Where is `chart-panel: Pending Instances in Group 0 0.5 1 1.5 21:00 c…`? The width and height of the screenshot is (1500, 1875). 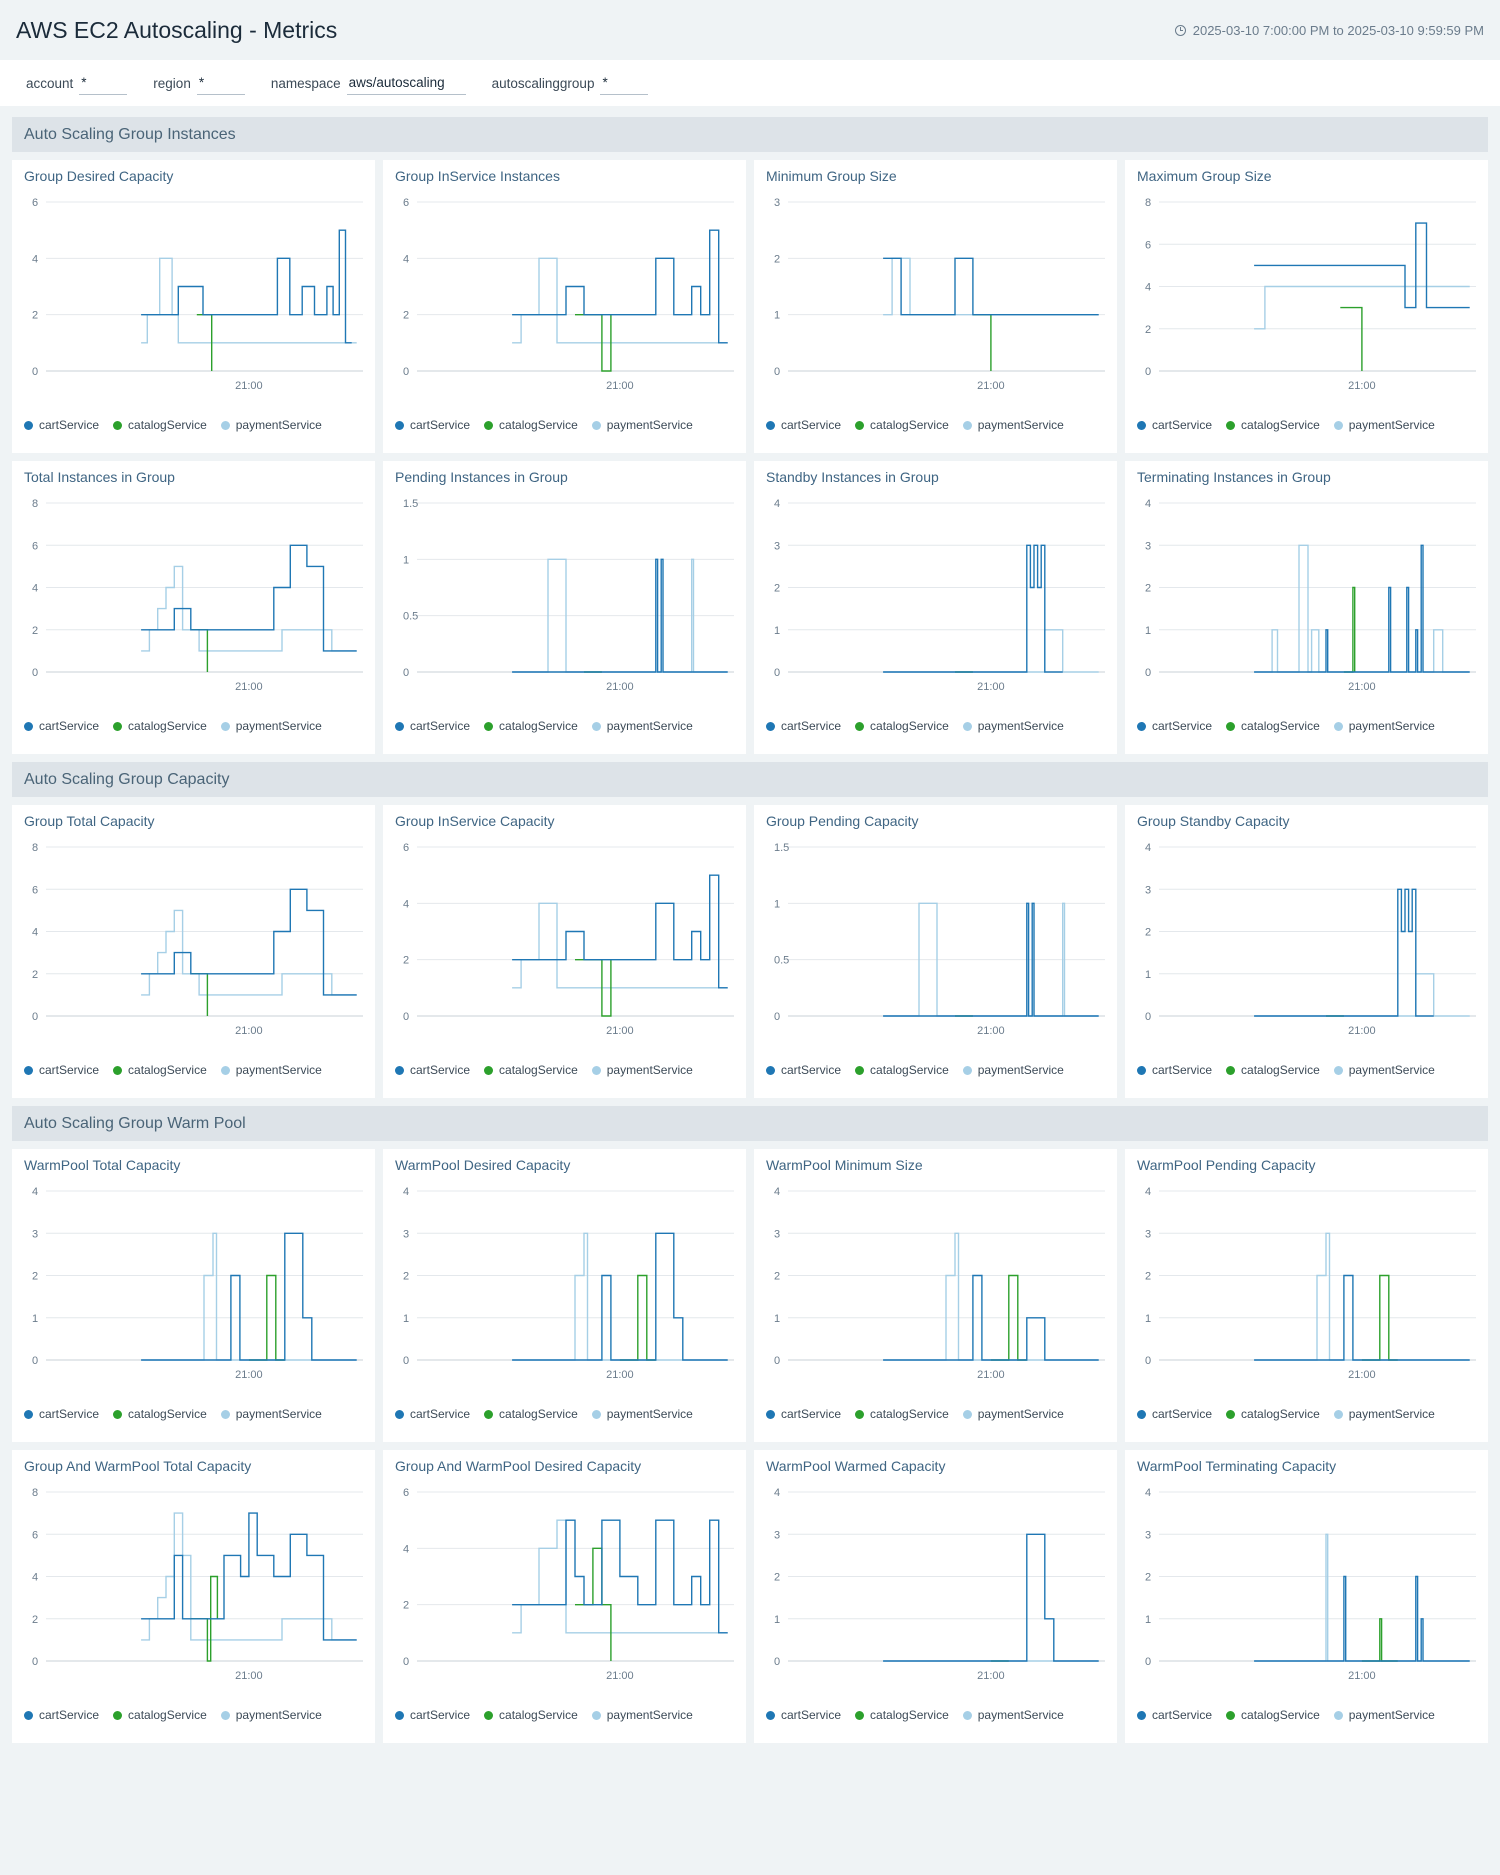 chart-panel: Pending Instances in Group 0 0.5 1 1.5 21:00 c… is located at coordinates (564, 607).